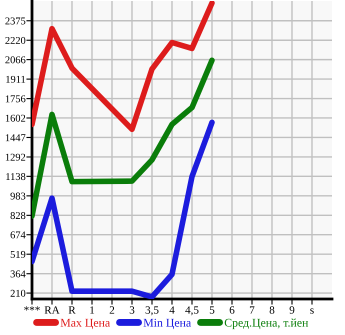 The width and height of the screenshot is (345, 335). I want to click on x-tick-label: 1, so click(92, 310).